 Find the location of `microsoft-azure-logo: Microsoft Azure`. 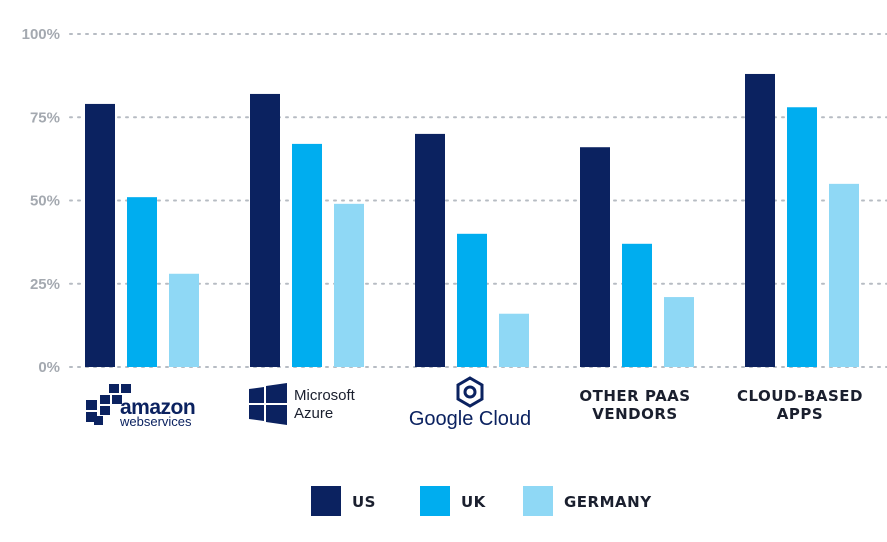

microsoft-azure-logo: Microsoft Azure is located at coordinates (302, 404).